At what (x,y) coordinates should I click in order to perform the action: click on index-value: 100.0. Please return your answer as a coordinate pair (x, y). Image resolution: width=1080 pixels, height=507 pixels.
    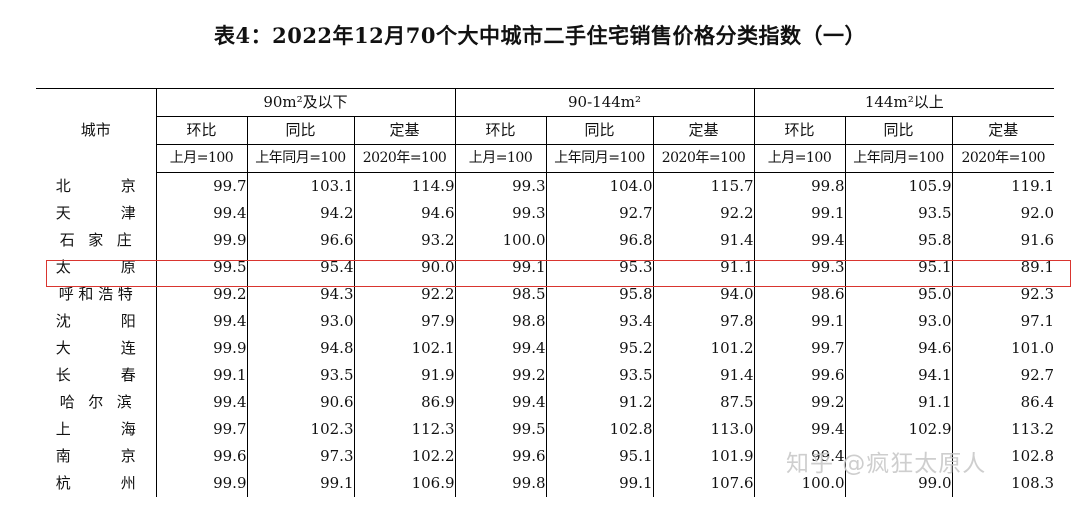
    Looking at the image, I should click on (500, 240).